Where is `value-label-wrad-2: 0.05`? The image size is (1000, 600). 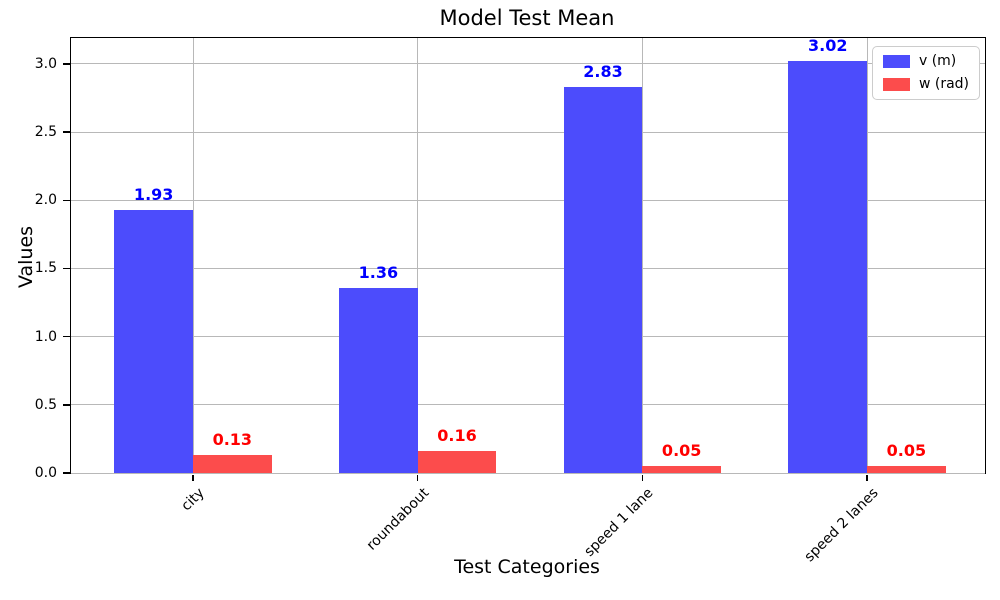 value-label-wrad-2: 0.05 is located at coordinates (681, 451).